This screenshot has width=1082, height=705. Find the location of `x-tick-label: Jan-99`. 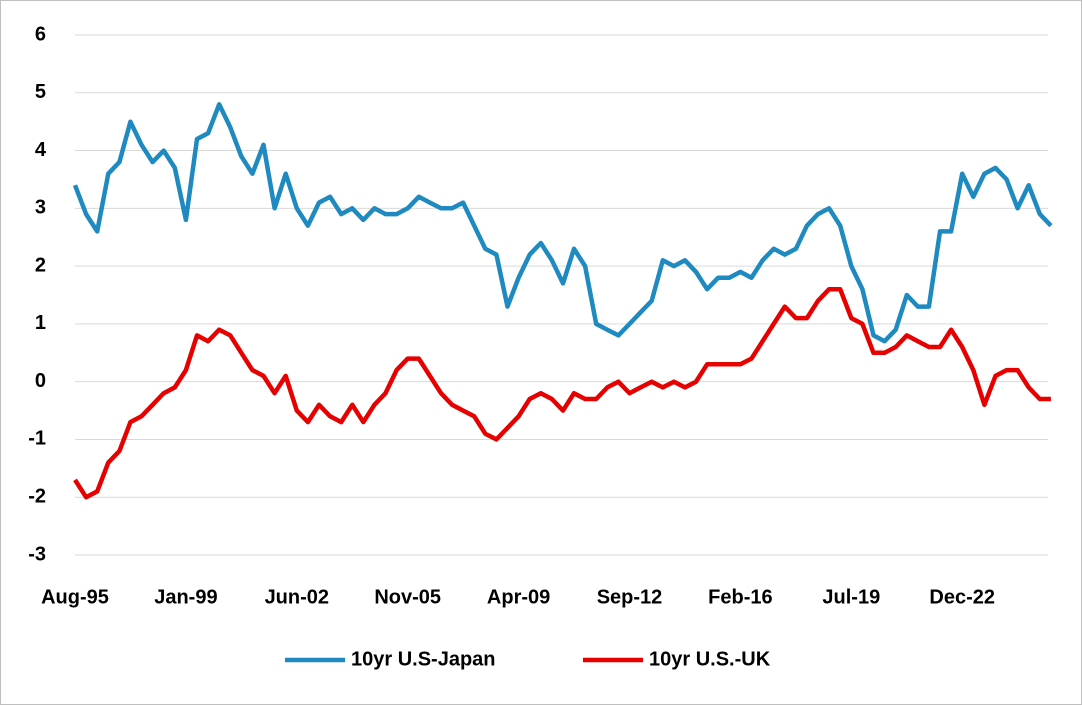

x-tick-label: Jan-99 is located at coordinates (185, 597).